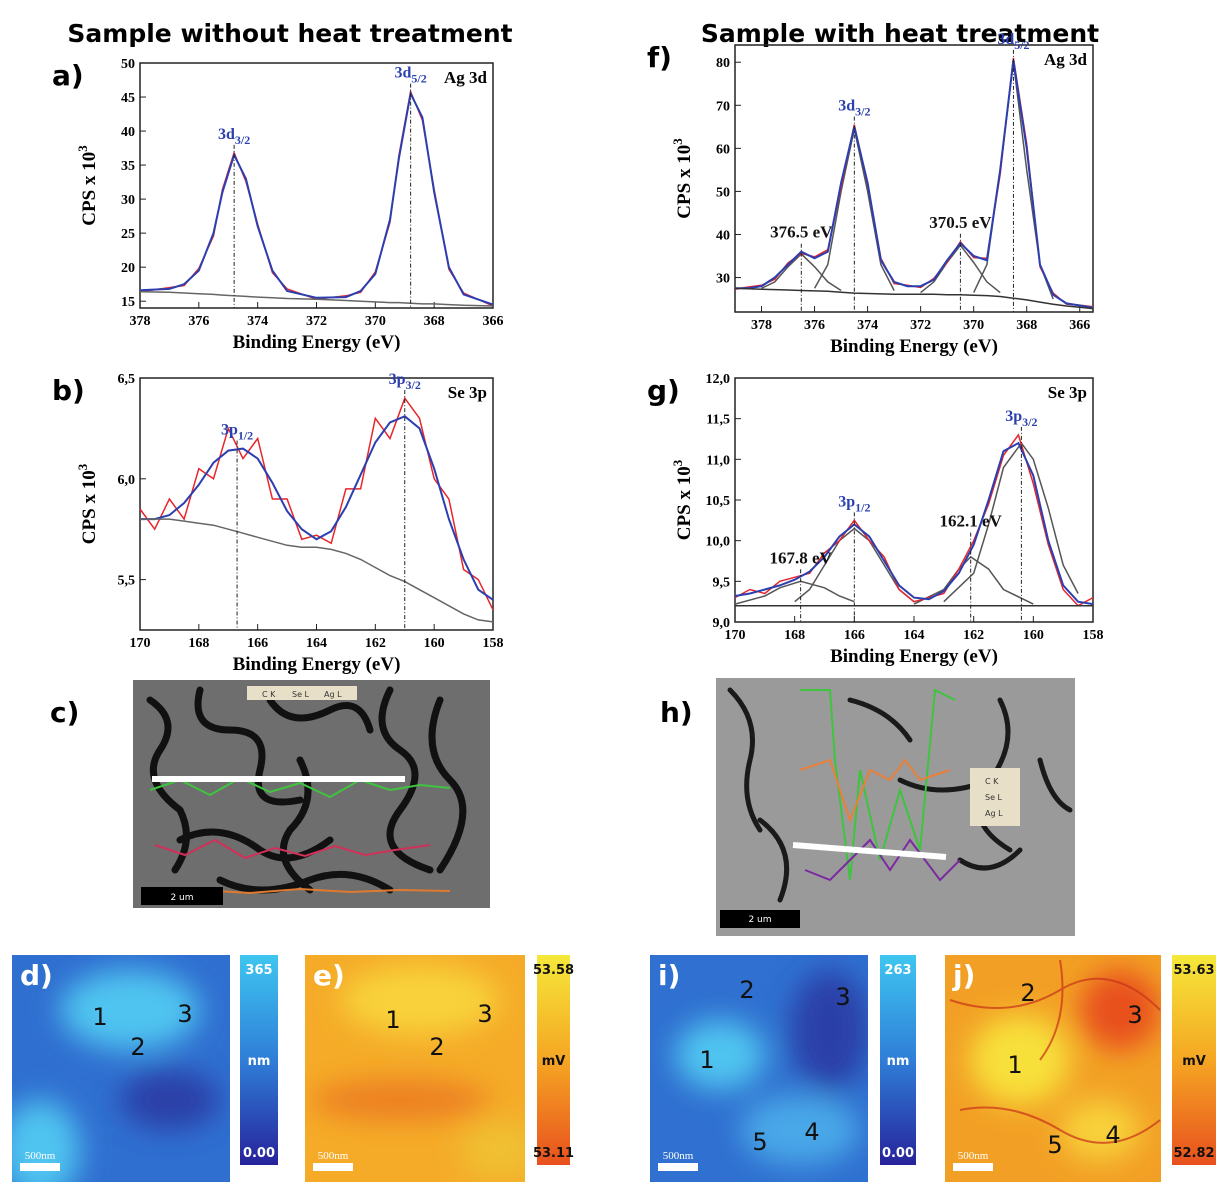  Describe the element at coordinates (140, 321) in the screenshot. I see `x-tick-label: 378` at that location.